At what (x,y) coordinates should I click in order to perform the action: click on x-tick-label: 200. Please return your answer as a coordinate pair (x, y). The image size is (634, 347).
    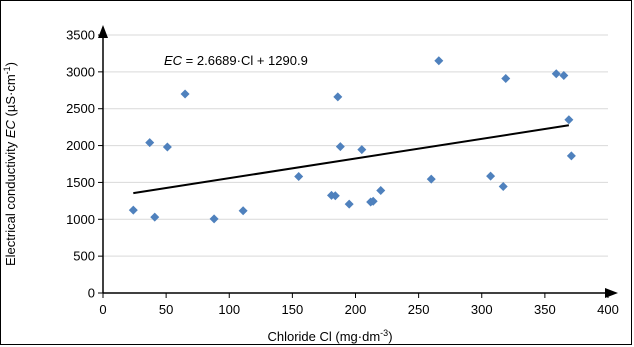
    Looking at the image, I should click on (356, 309).